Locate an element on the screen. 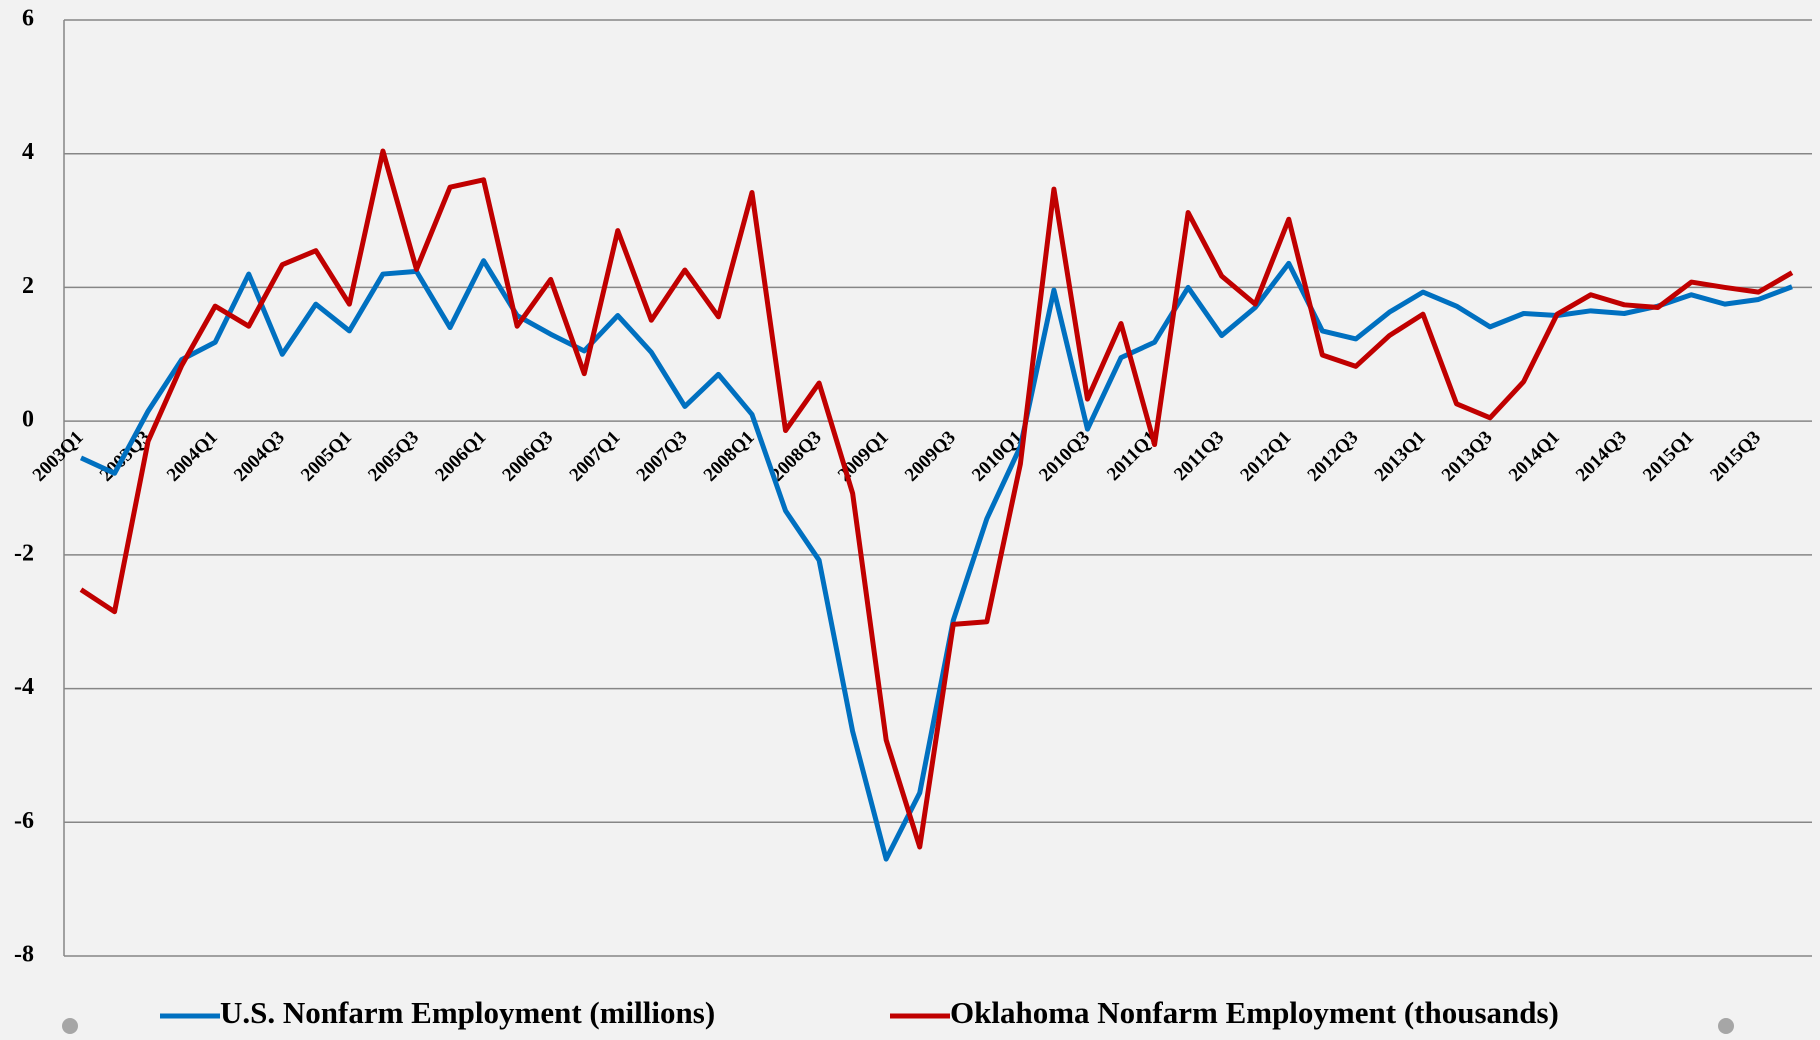 This screenshot has height=1040, width=1820. y-tick-label: 6 is located at coordinates (28, 19).